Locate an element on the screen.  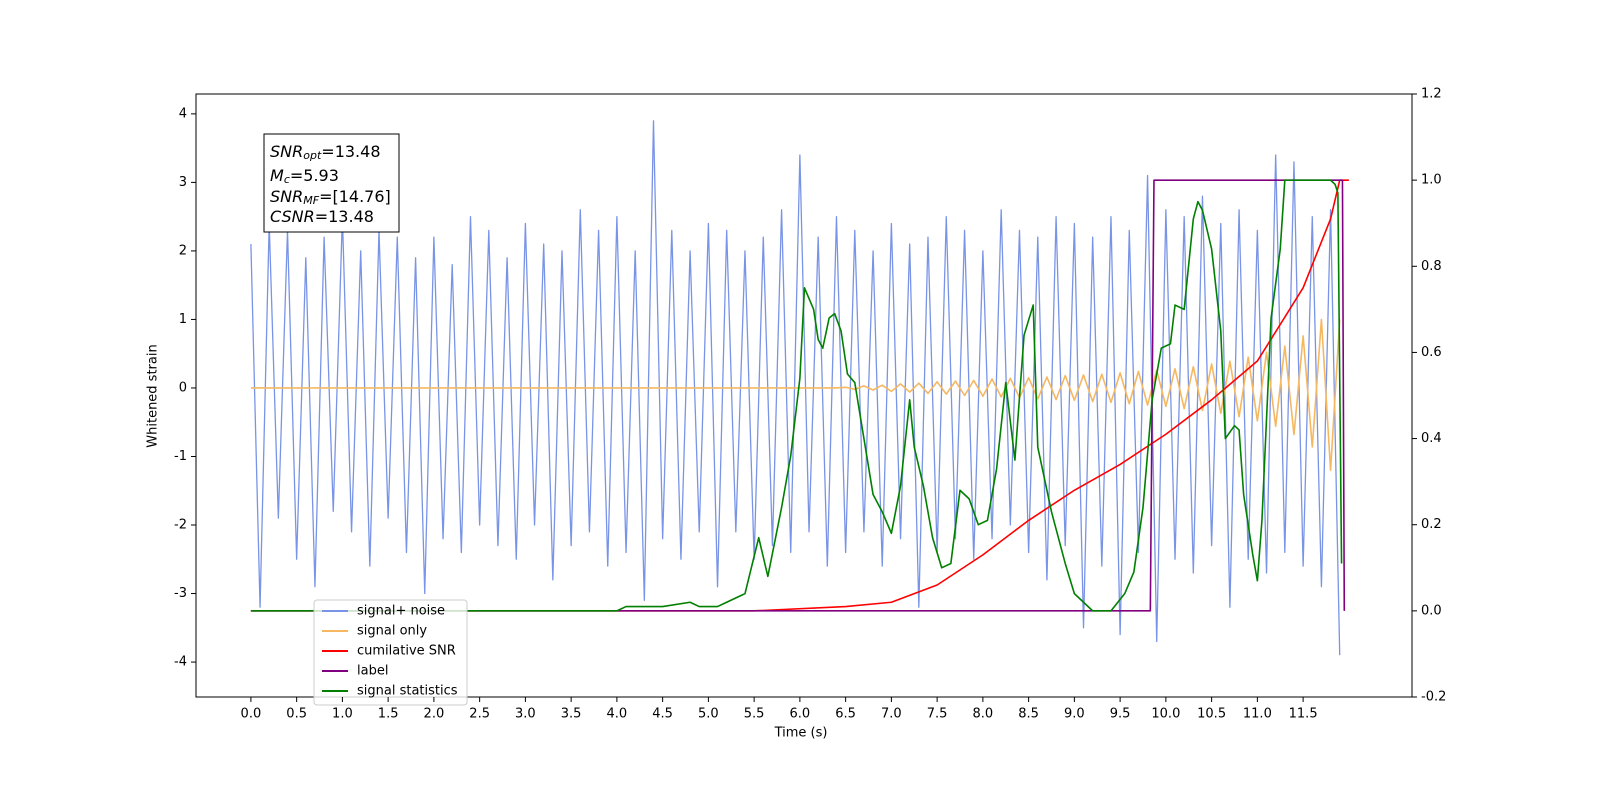
annotation-subscript: c is located at coordinates (287, 179).